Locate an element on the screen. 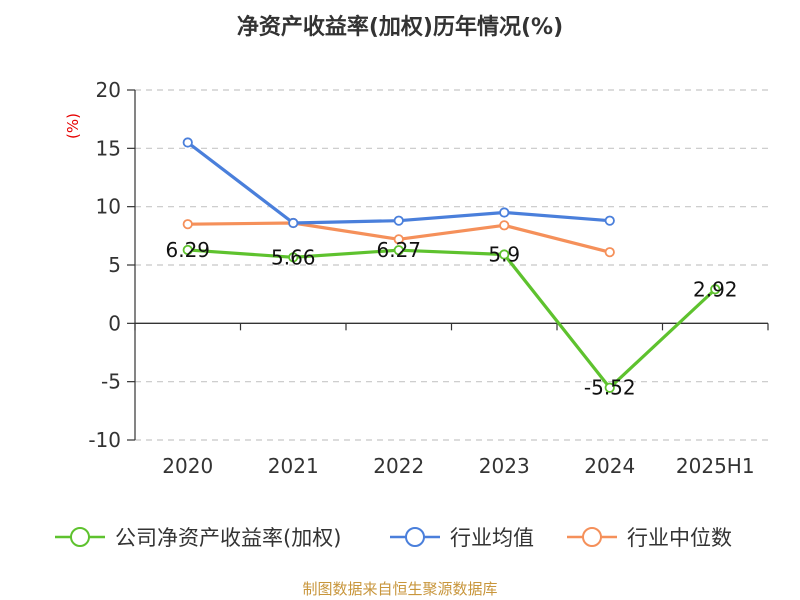 This screenshot has width=800, height=600. data-label: -5.52 is located at coordinates (610, 388).